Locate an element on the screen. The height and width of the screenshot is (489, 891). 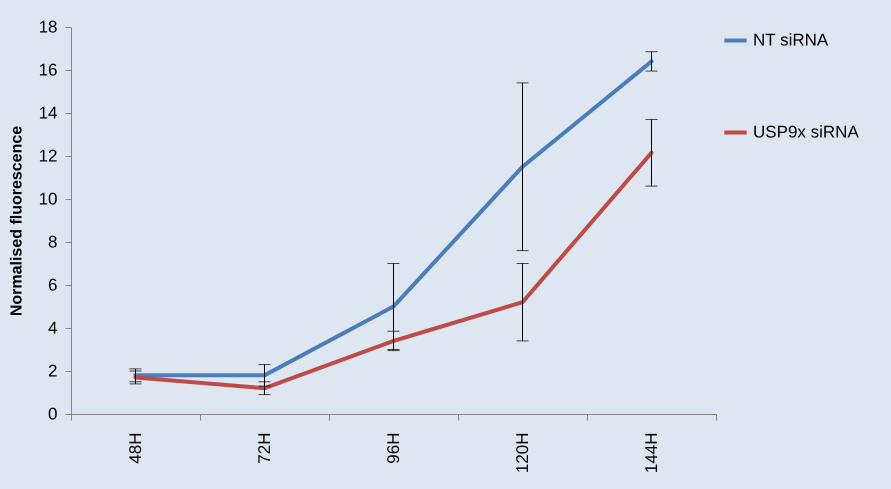
legend-label: NT siRNA is located at coordinates (791, 40).